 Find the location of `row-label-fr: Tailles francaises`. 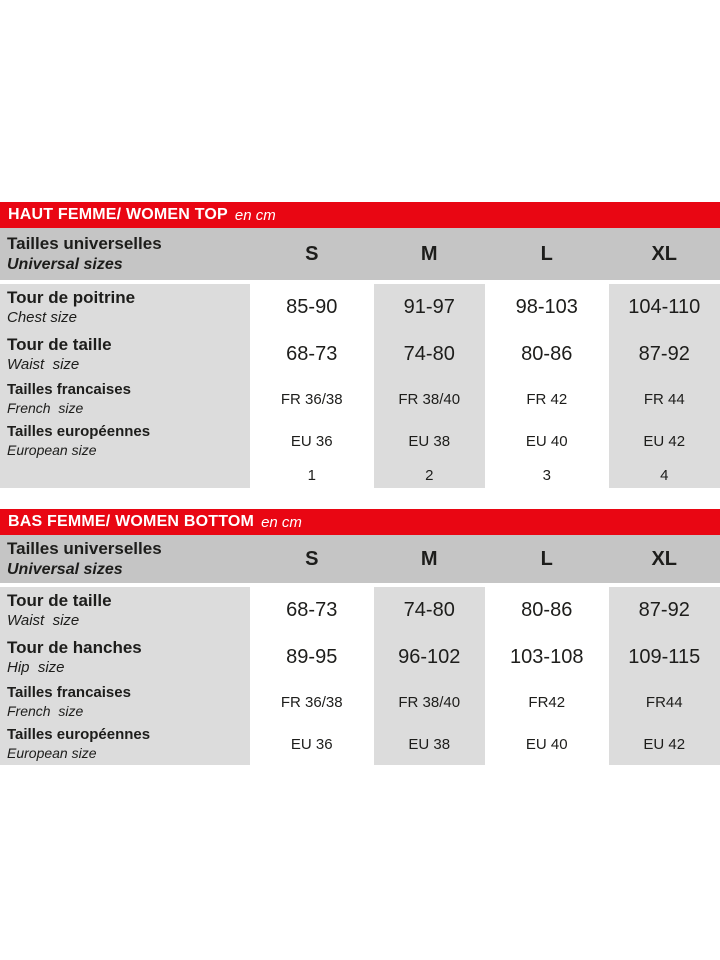

row-label-fr: Tailles francaises is located at coordinates (69, 390).